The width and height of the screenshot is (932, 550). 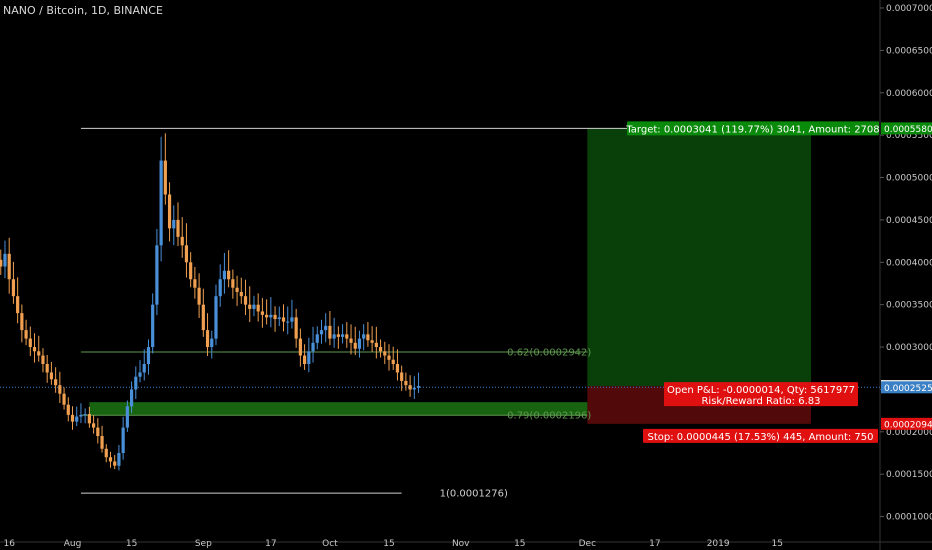 What do you see at coordinates (330, 544) in the screenshot?
I see `x-tick-label: Oct` at bounding box center [330, 544].